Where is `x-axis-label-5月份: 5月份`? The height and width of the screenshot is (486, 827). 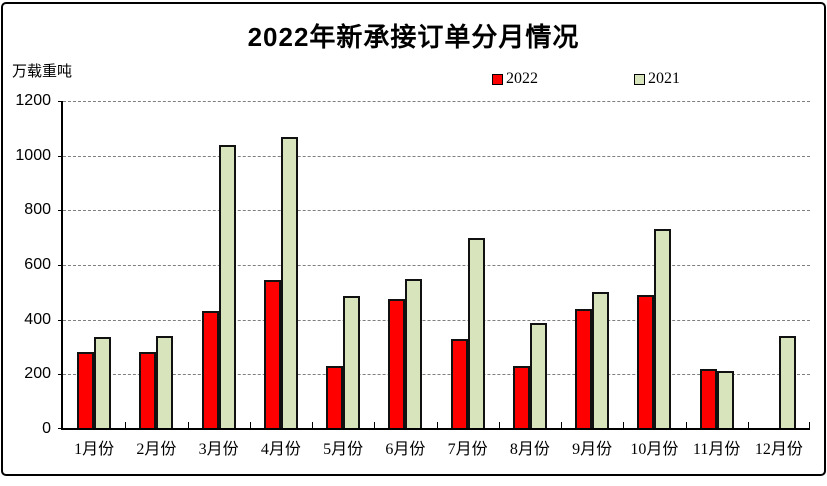
x-axis-label-5月份: 5月份 is located at coordinates (343, 449).